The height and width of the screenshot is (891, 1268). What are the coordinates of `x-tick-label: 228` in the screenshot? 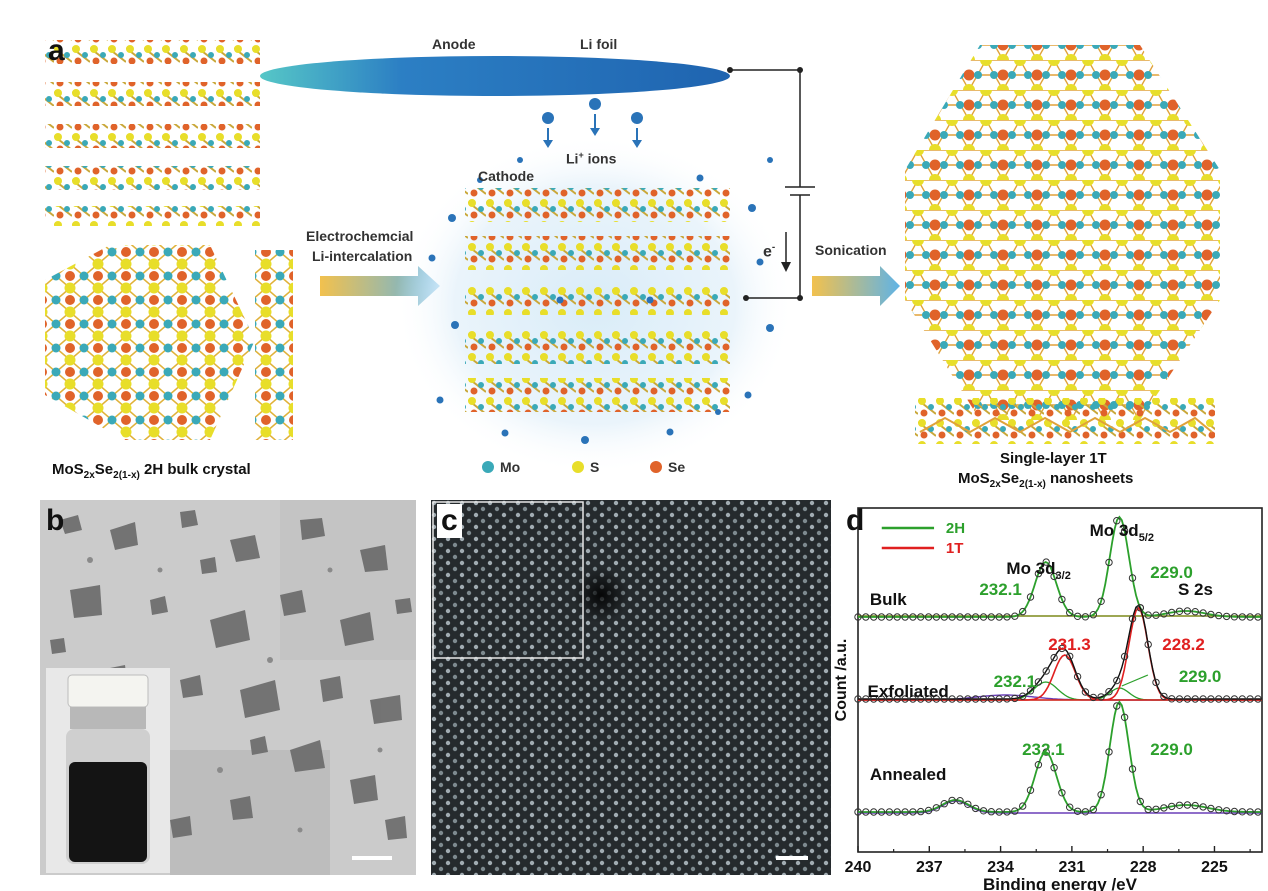 It's located at (1143, 867).